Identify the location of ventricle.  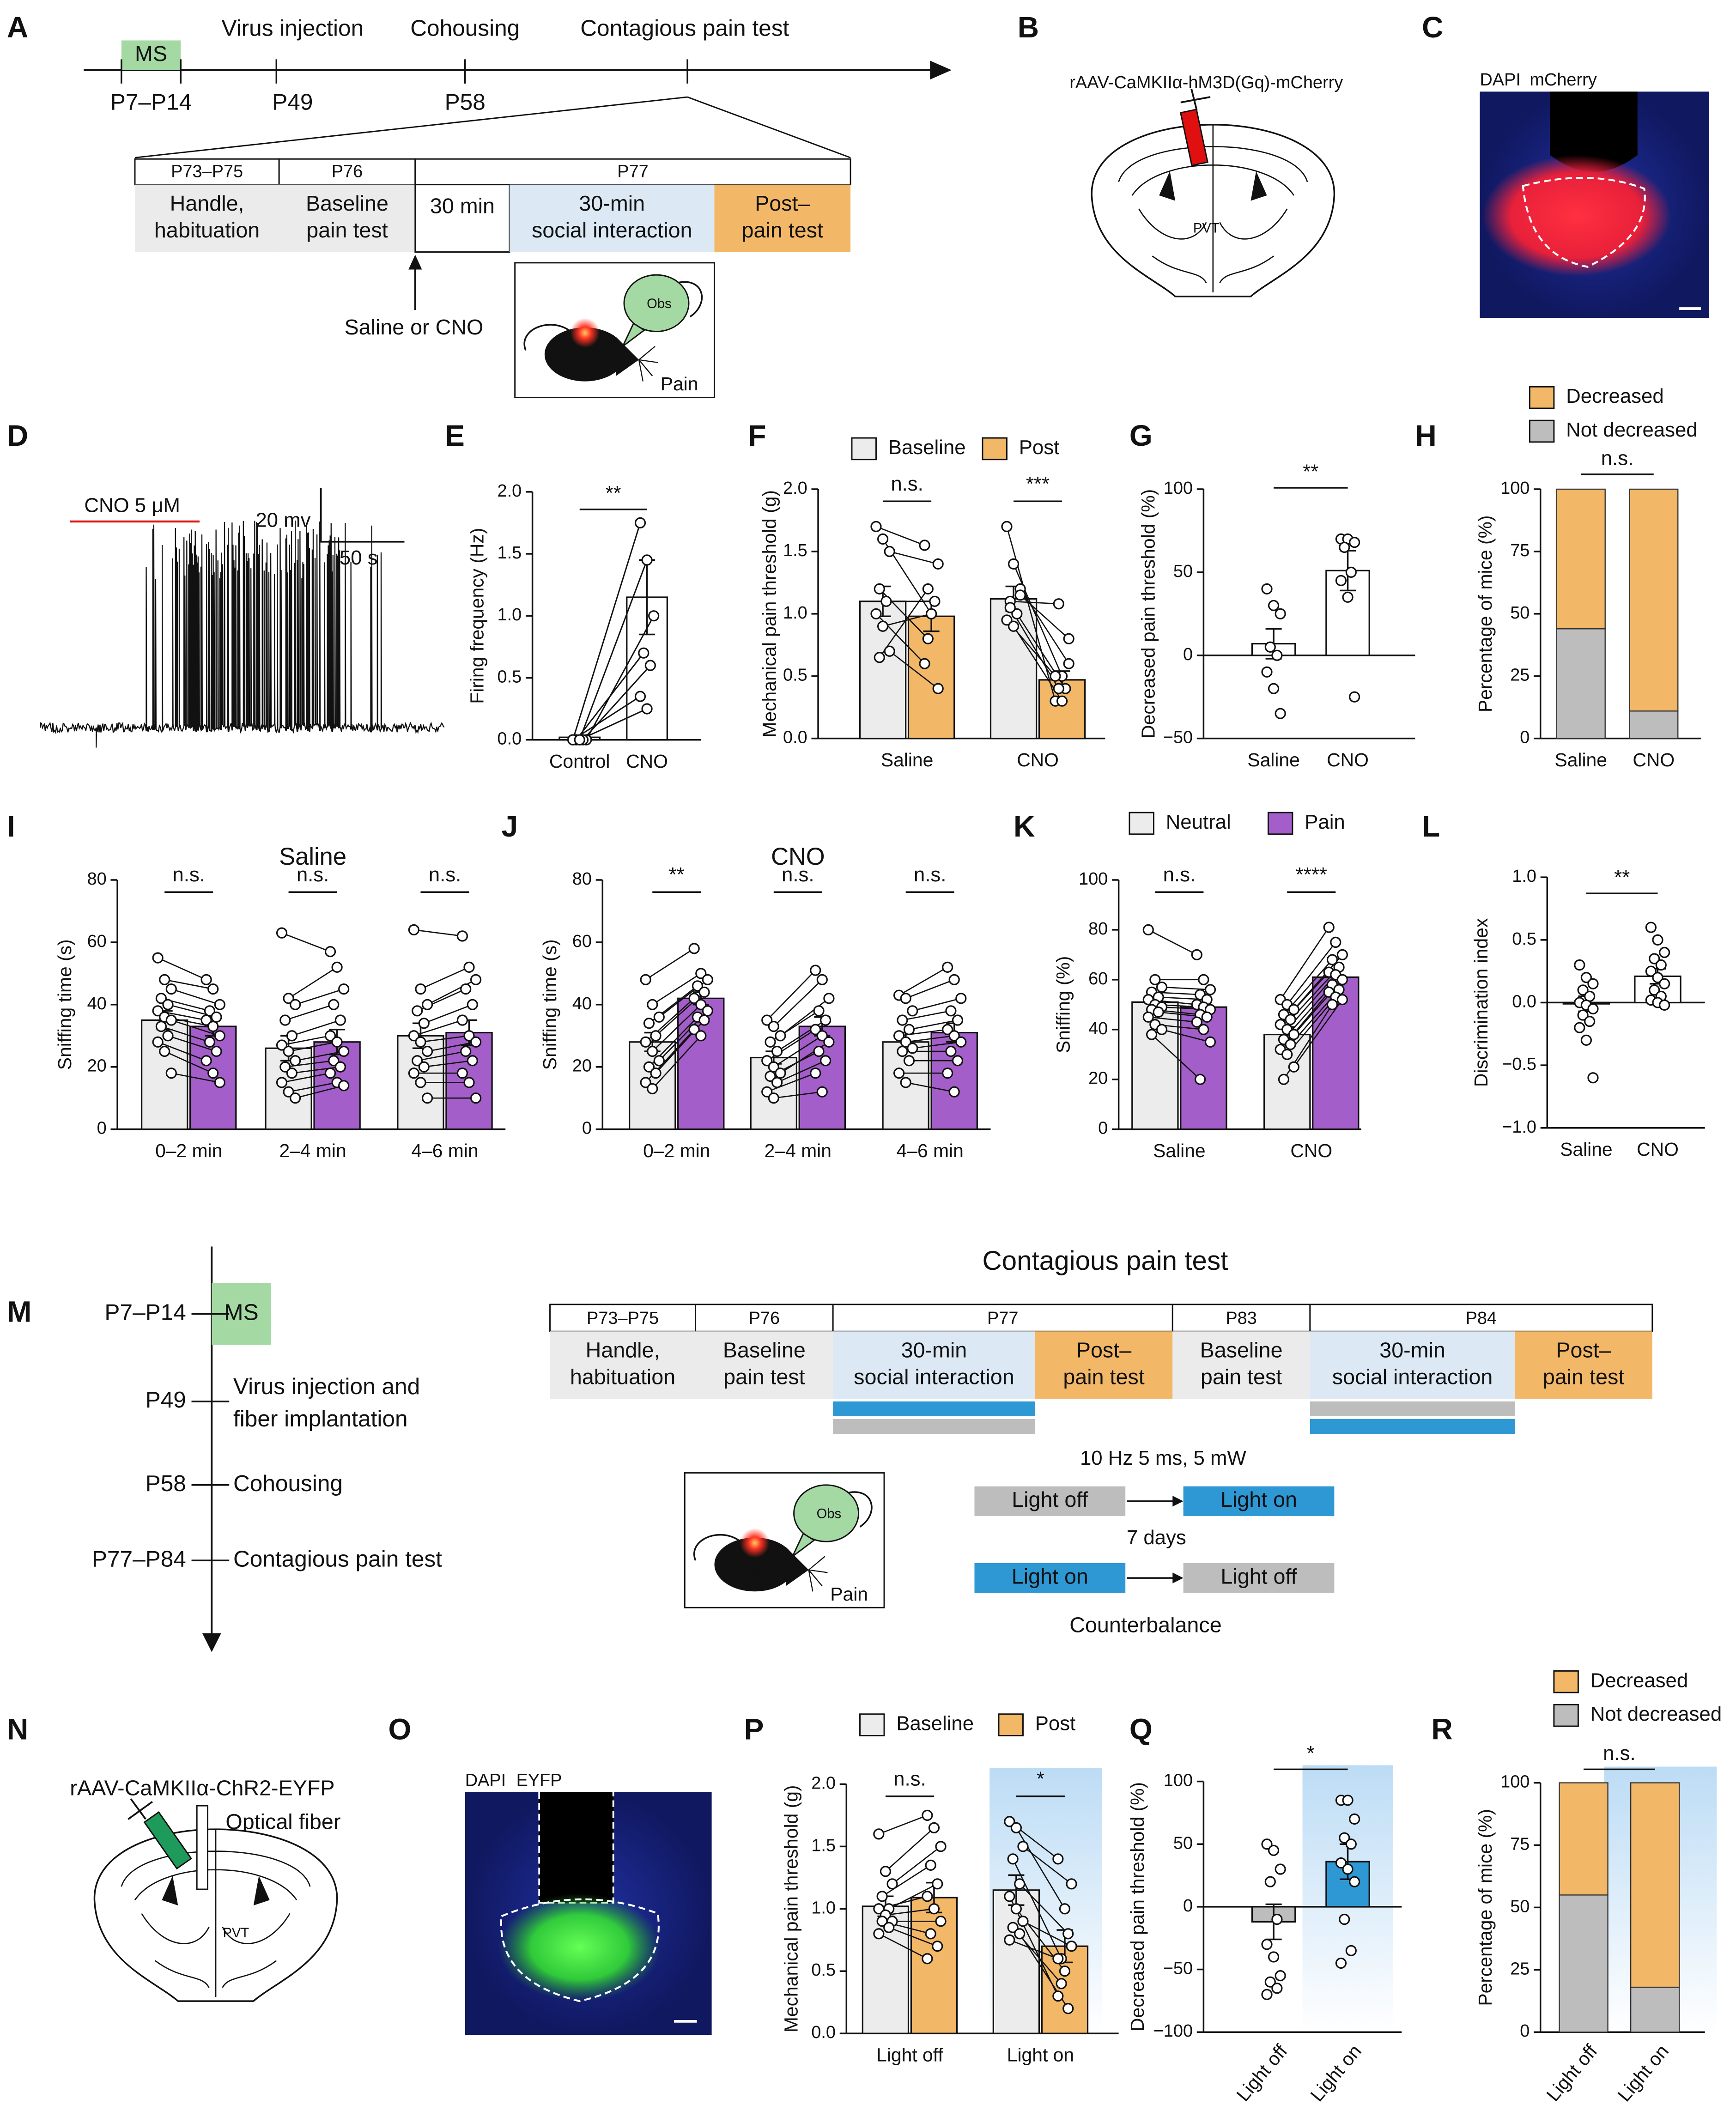
(216, 1890).